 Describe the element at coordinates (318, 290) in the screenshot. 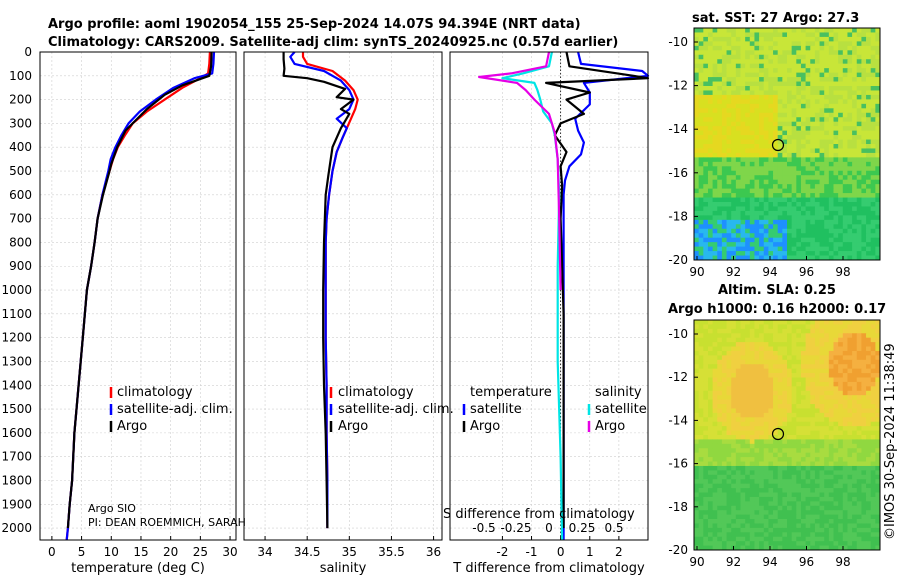

I see `series-argo` at that location.